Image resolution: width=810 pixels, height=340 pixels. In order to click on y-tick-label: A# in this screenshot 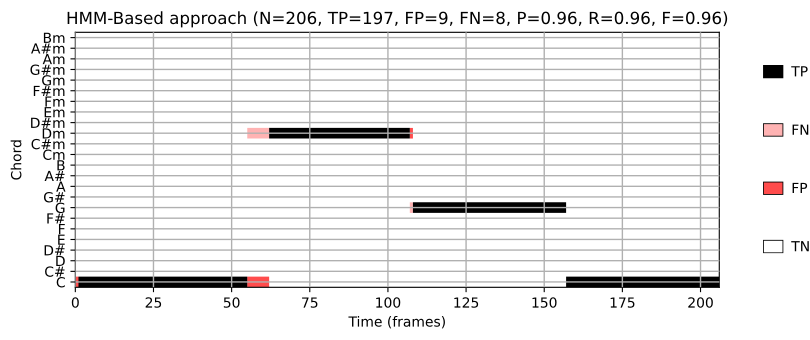, I will do `click(54, 176)`.